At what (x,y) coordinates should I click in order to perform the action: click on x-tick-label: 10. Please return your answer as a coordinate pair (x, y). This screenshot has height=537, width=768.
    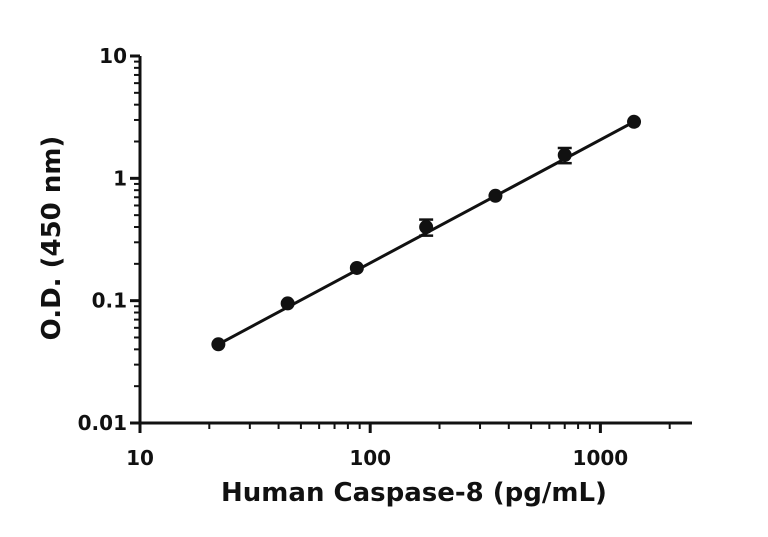
    Looking at the image, I should click on (140, 458).